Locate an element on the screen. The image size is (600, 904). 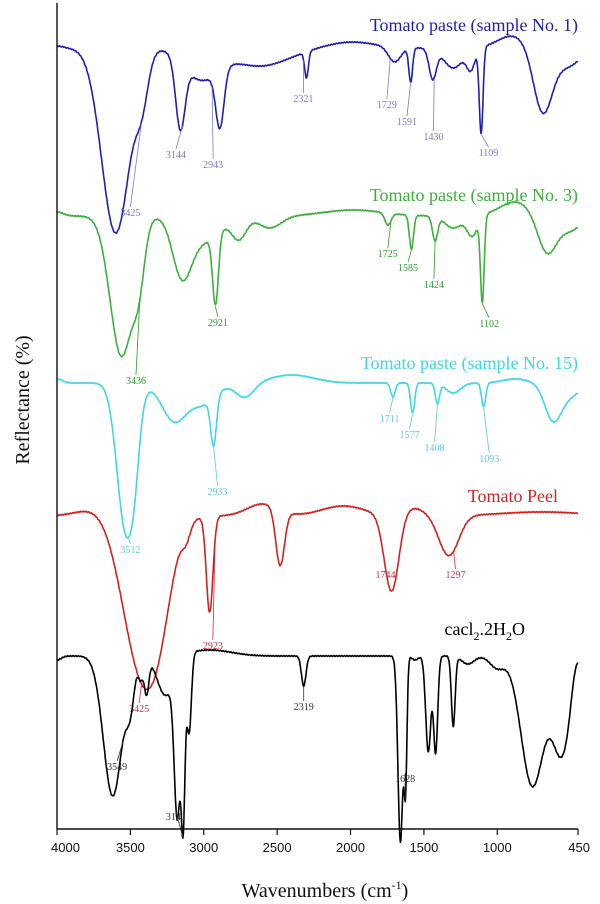
peak-label: 1297 is located at coordinates (455, 575).